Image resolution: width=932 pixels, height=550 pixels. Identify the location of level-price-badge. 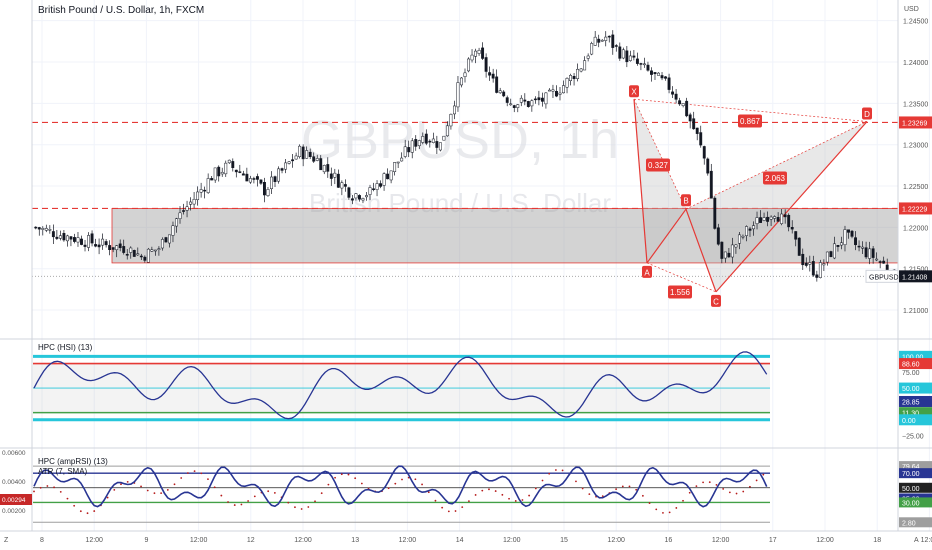
(915, 208).